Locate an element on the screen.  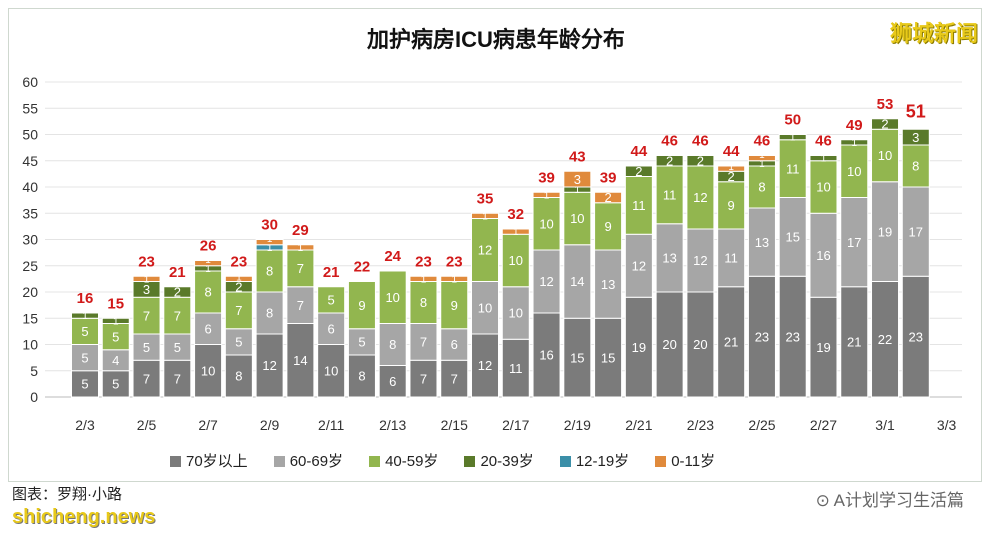
segment-label: 3 is located at coordinates (577, 179).